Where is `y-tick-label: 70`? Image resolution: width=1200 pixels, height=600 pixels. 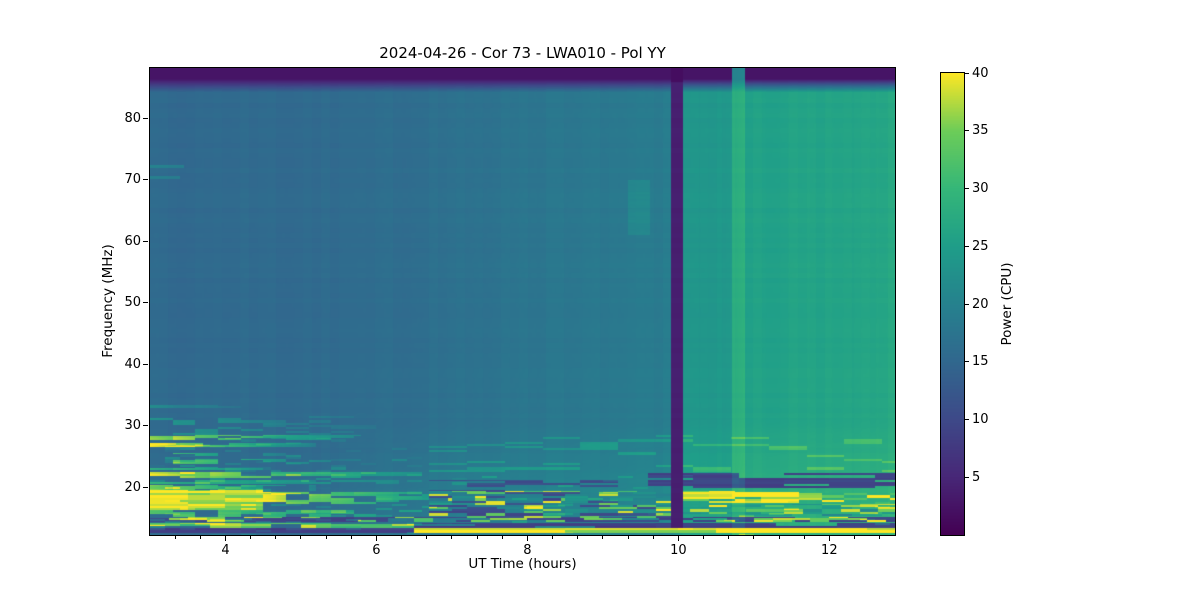
y-tick-label: 70 is located at coordinates (132, 180).